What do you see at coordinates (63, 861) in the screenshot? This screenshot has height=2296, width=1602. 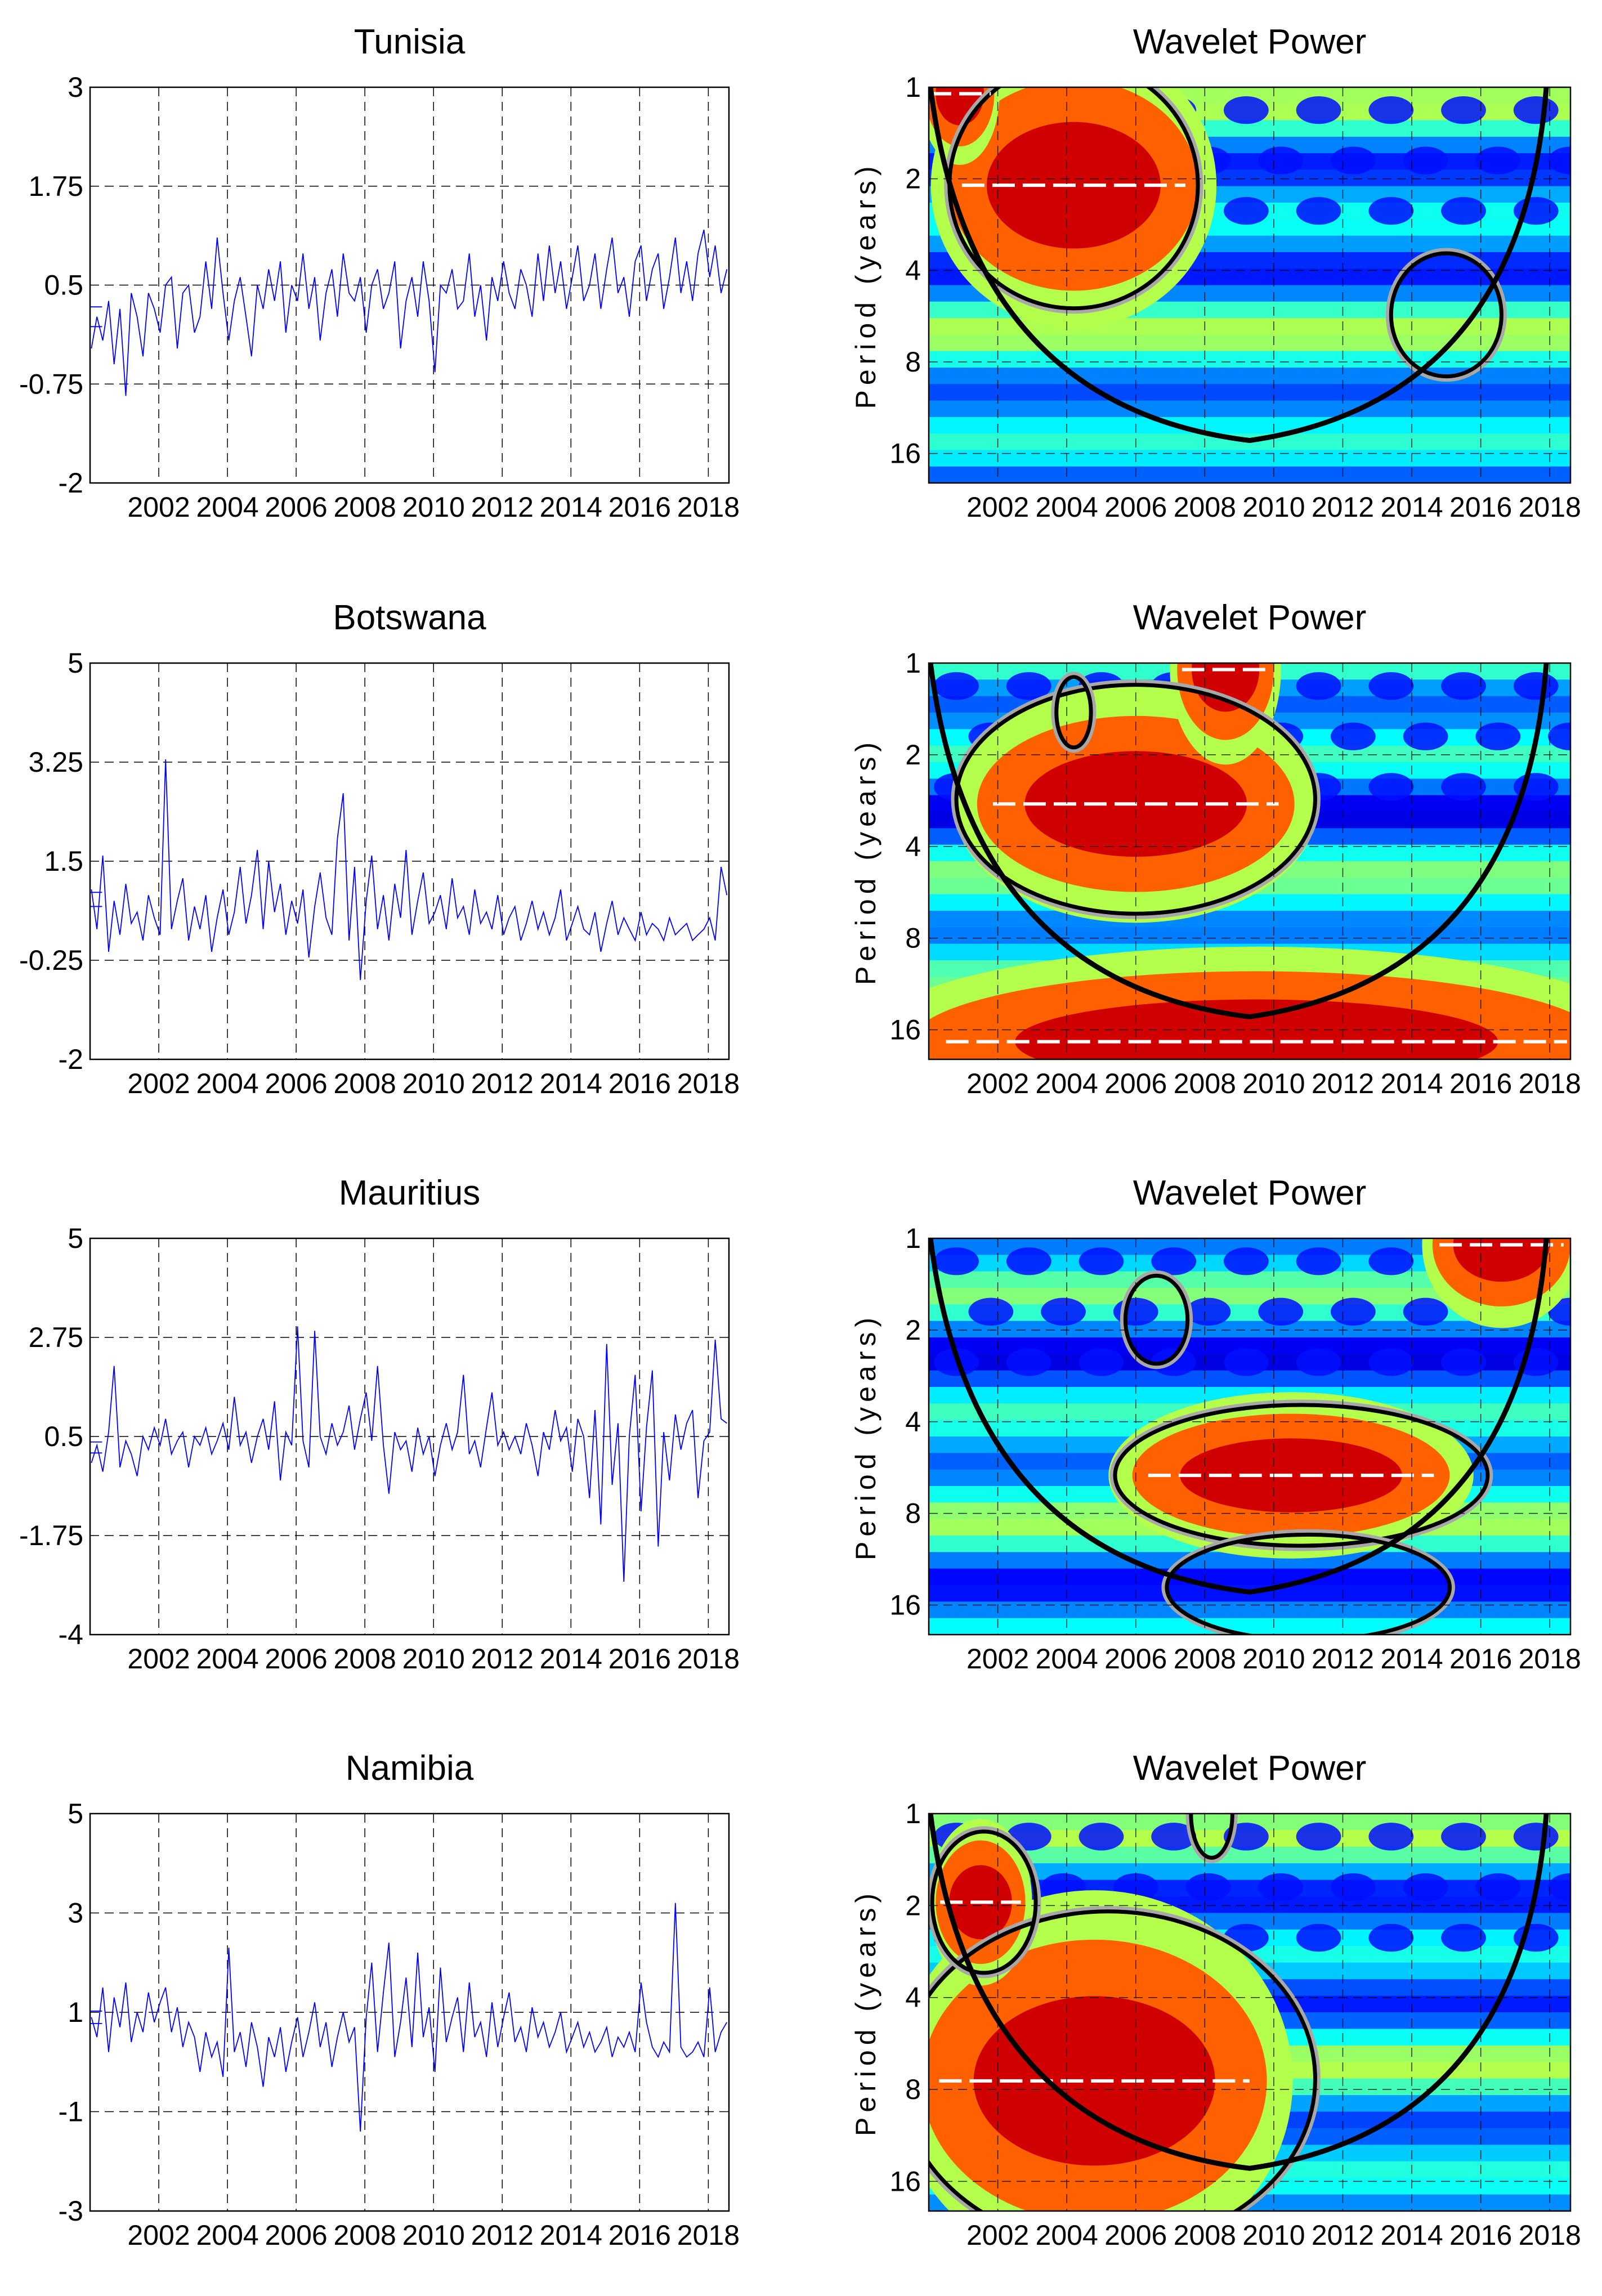 I see `y-tick-label: 1.5` at bounding box center [63, 861].